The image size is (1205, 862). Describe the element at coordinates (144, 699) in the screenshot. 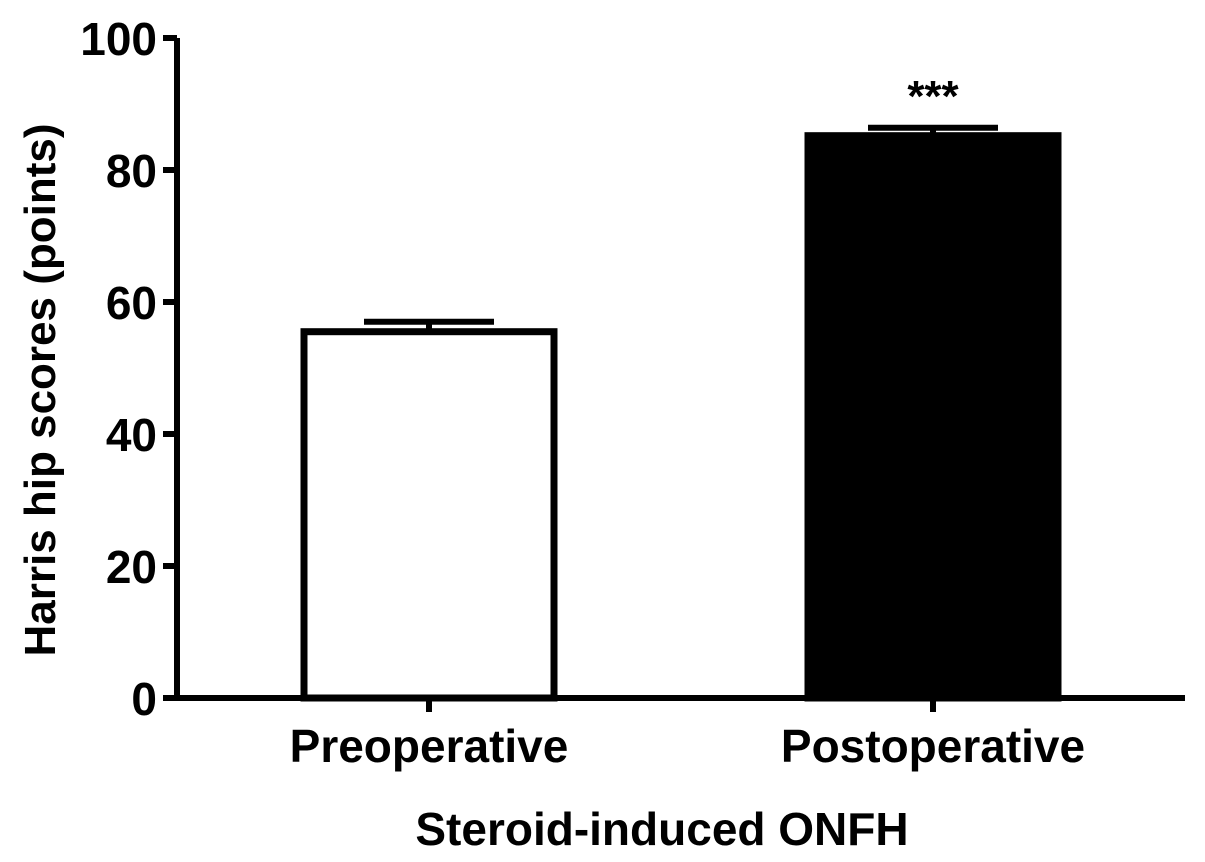

I see `y-tick-label: 0` at that location.